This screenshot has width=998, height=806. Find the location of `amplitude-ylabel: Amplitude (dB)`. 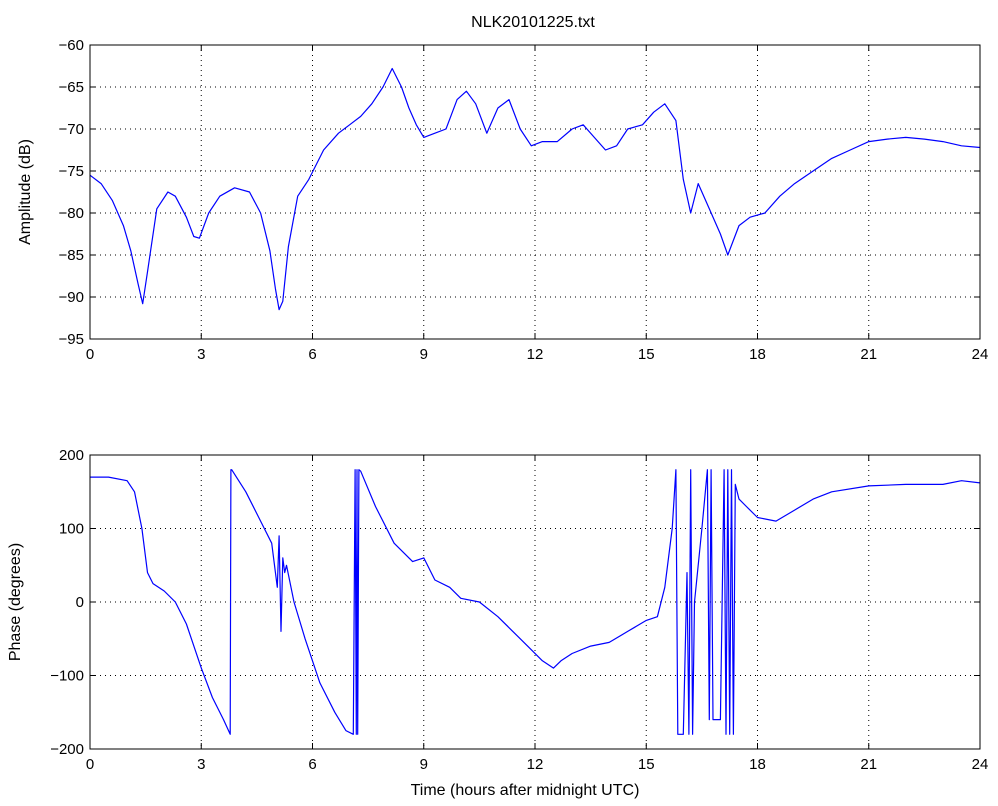

amplitude-ylabel: Amplitude (dB) is located at coordinates (25, 192).